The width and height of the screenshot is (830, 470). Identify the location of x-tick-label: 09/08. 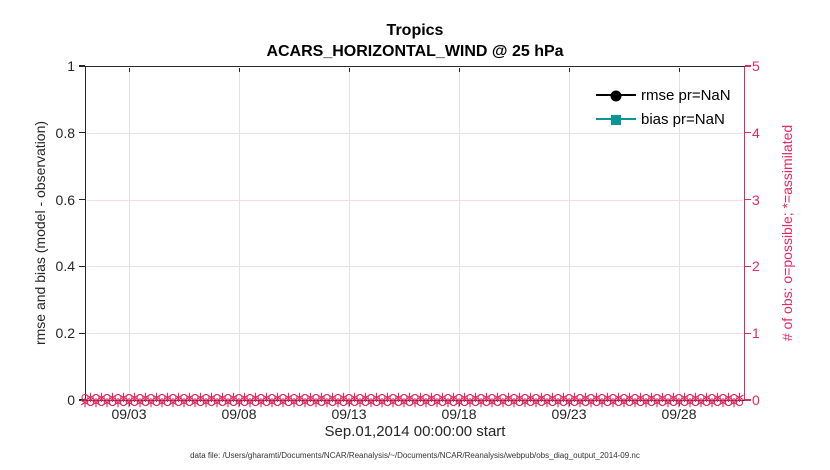
(239, 414).